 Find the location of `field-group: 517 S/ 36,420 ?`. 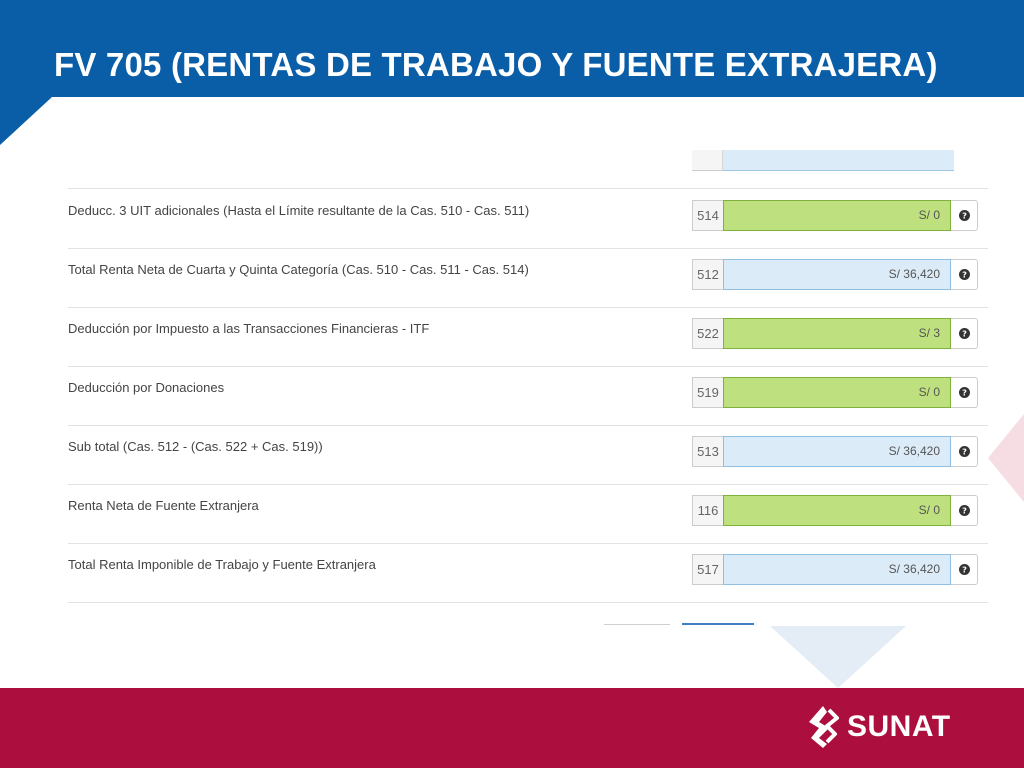

field-group: 517 S/ 36,420 ? is located at coordinates (835, 569).